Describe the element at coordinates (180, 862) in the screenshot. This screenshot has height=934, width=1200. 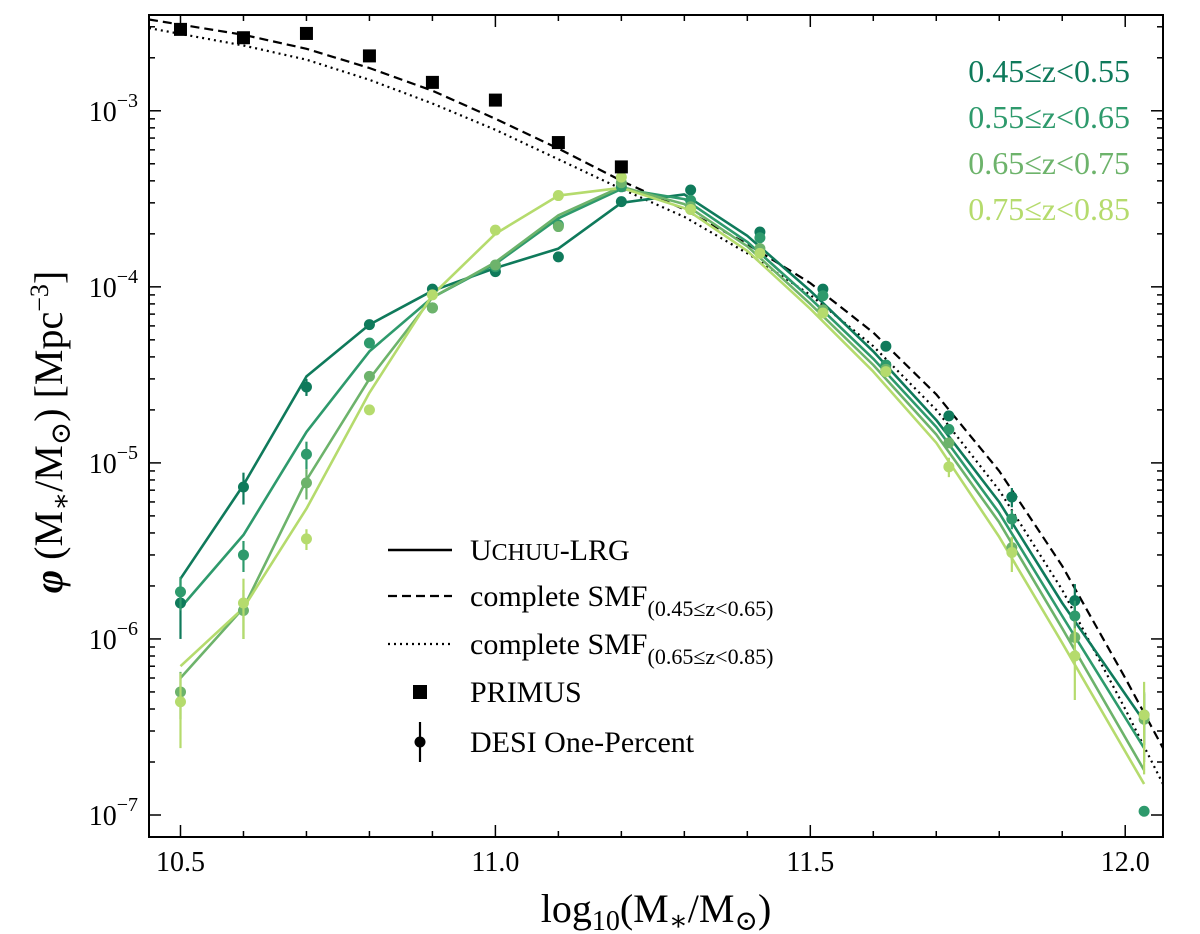
I see `x-tick-label: 10.5` at that location.